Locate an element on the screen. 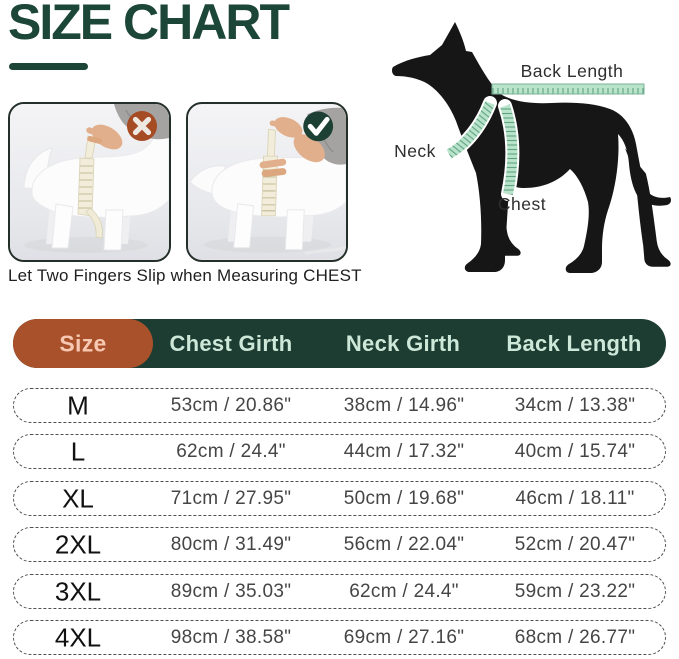 The image size is (679, 659). row-back-value: 52cm / 20.47" is located at coordinates (575, 544).